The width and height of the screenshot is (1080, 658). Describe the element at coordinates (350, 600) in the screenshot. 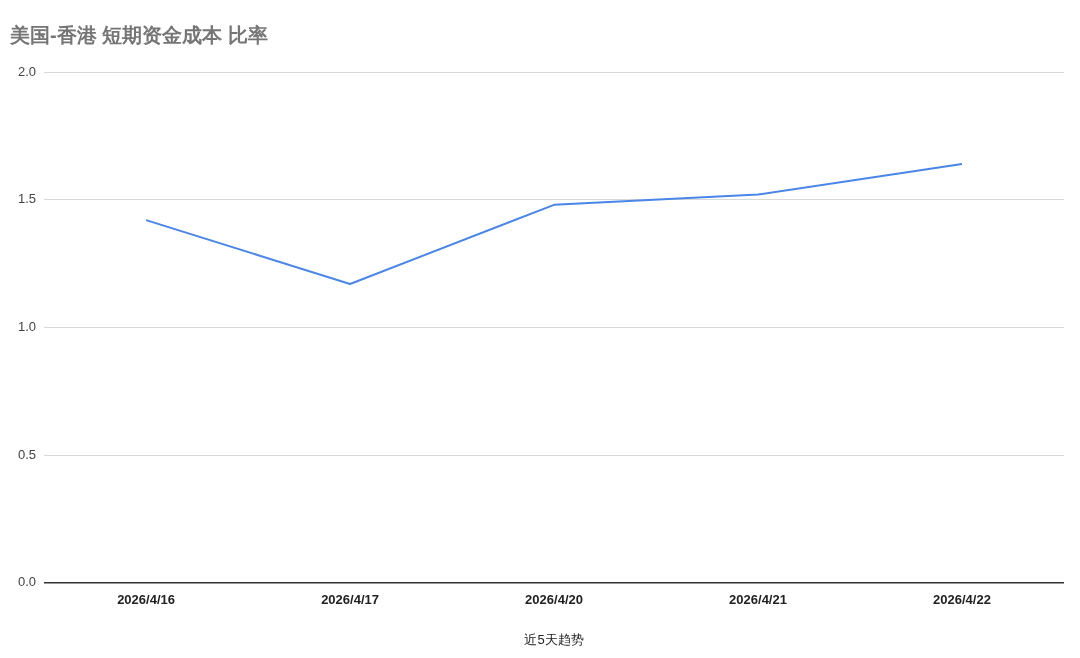

I see `x-tick-label: 2026/4/17` at that location.